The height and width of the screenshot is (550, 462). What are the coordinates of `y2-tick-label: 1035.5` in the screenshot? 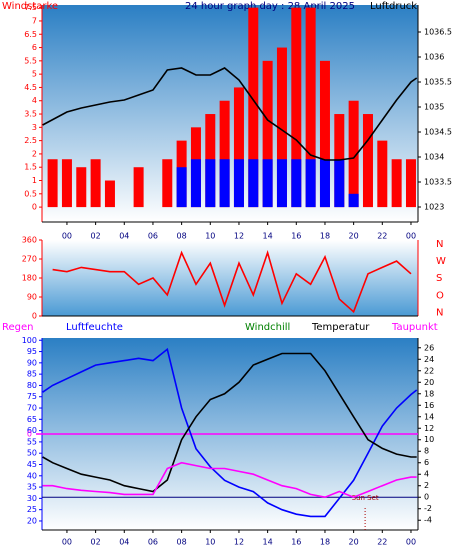 It's located at (438, 82).